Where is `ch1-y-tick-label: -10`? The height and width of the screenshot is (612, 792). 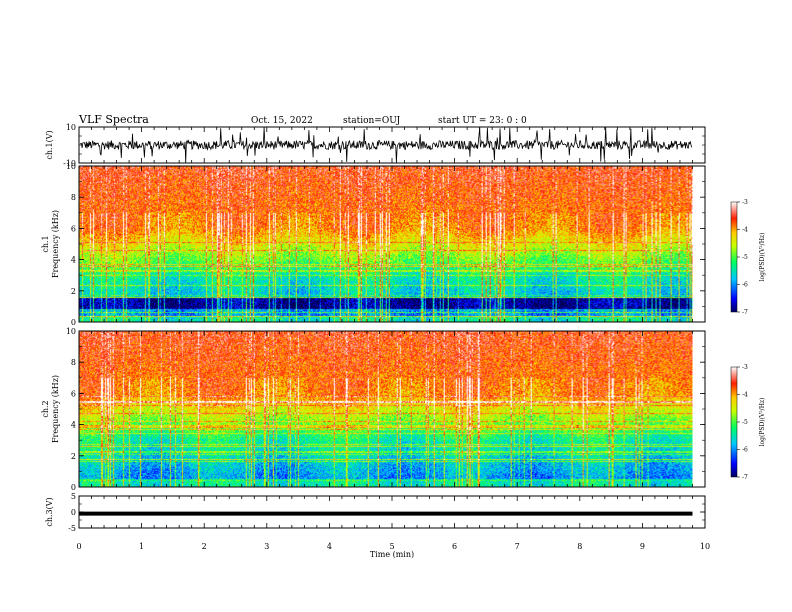 ch1-y-tick-label: -10 is located at coordinates (69, 163).